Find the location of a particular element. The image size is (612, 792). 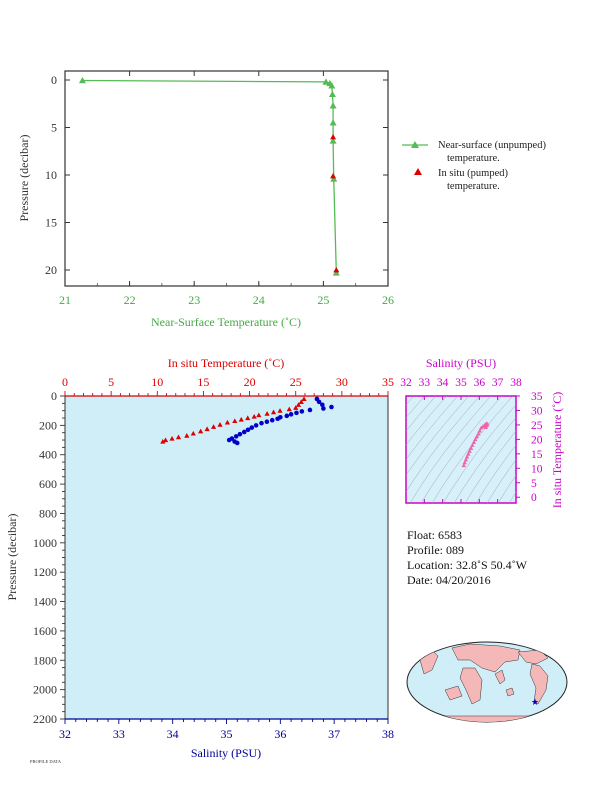

temp-tick-label: 0 is located at coordinates (65, 382).